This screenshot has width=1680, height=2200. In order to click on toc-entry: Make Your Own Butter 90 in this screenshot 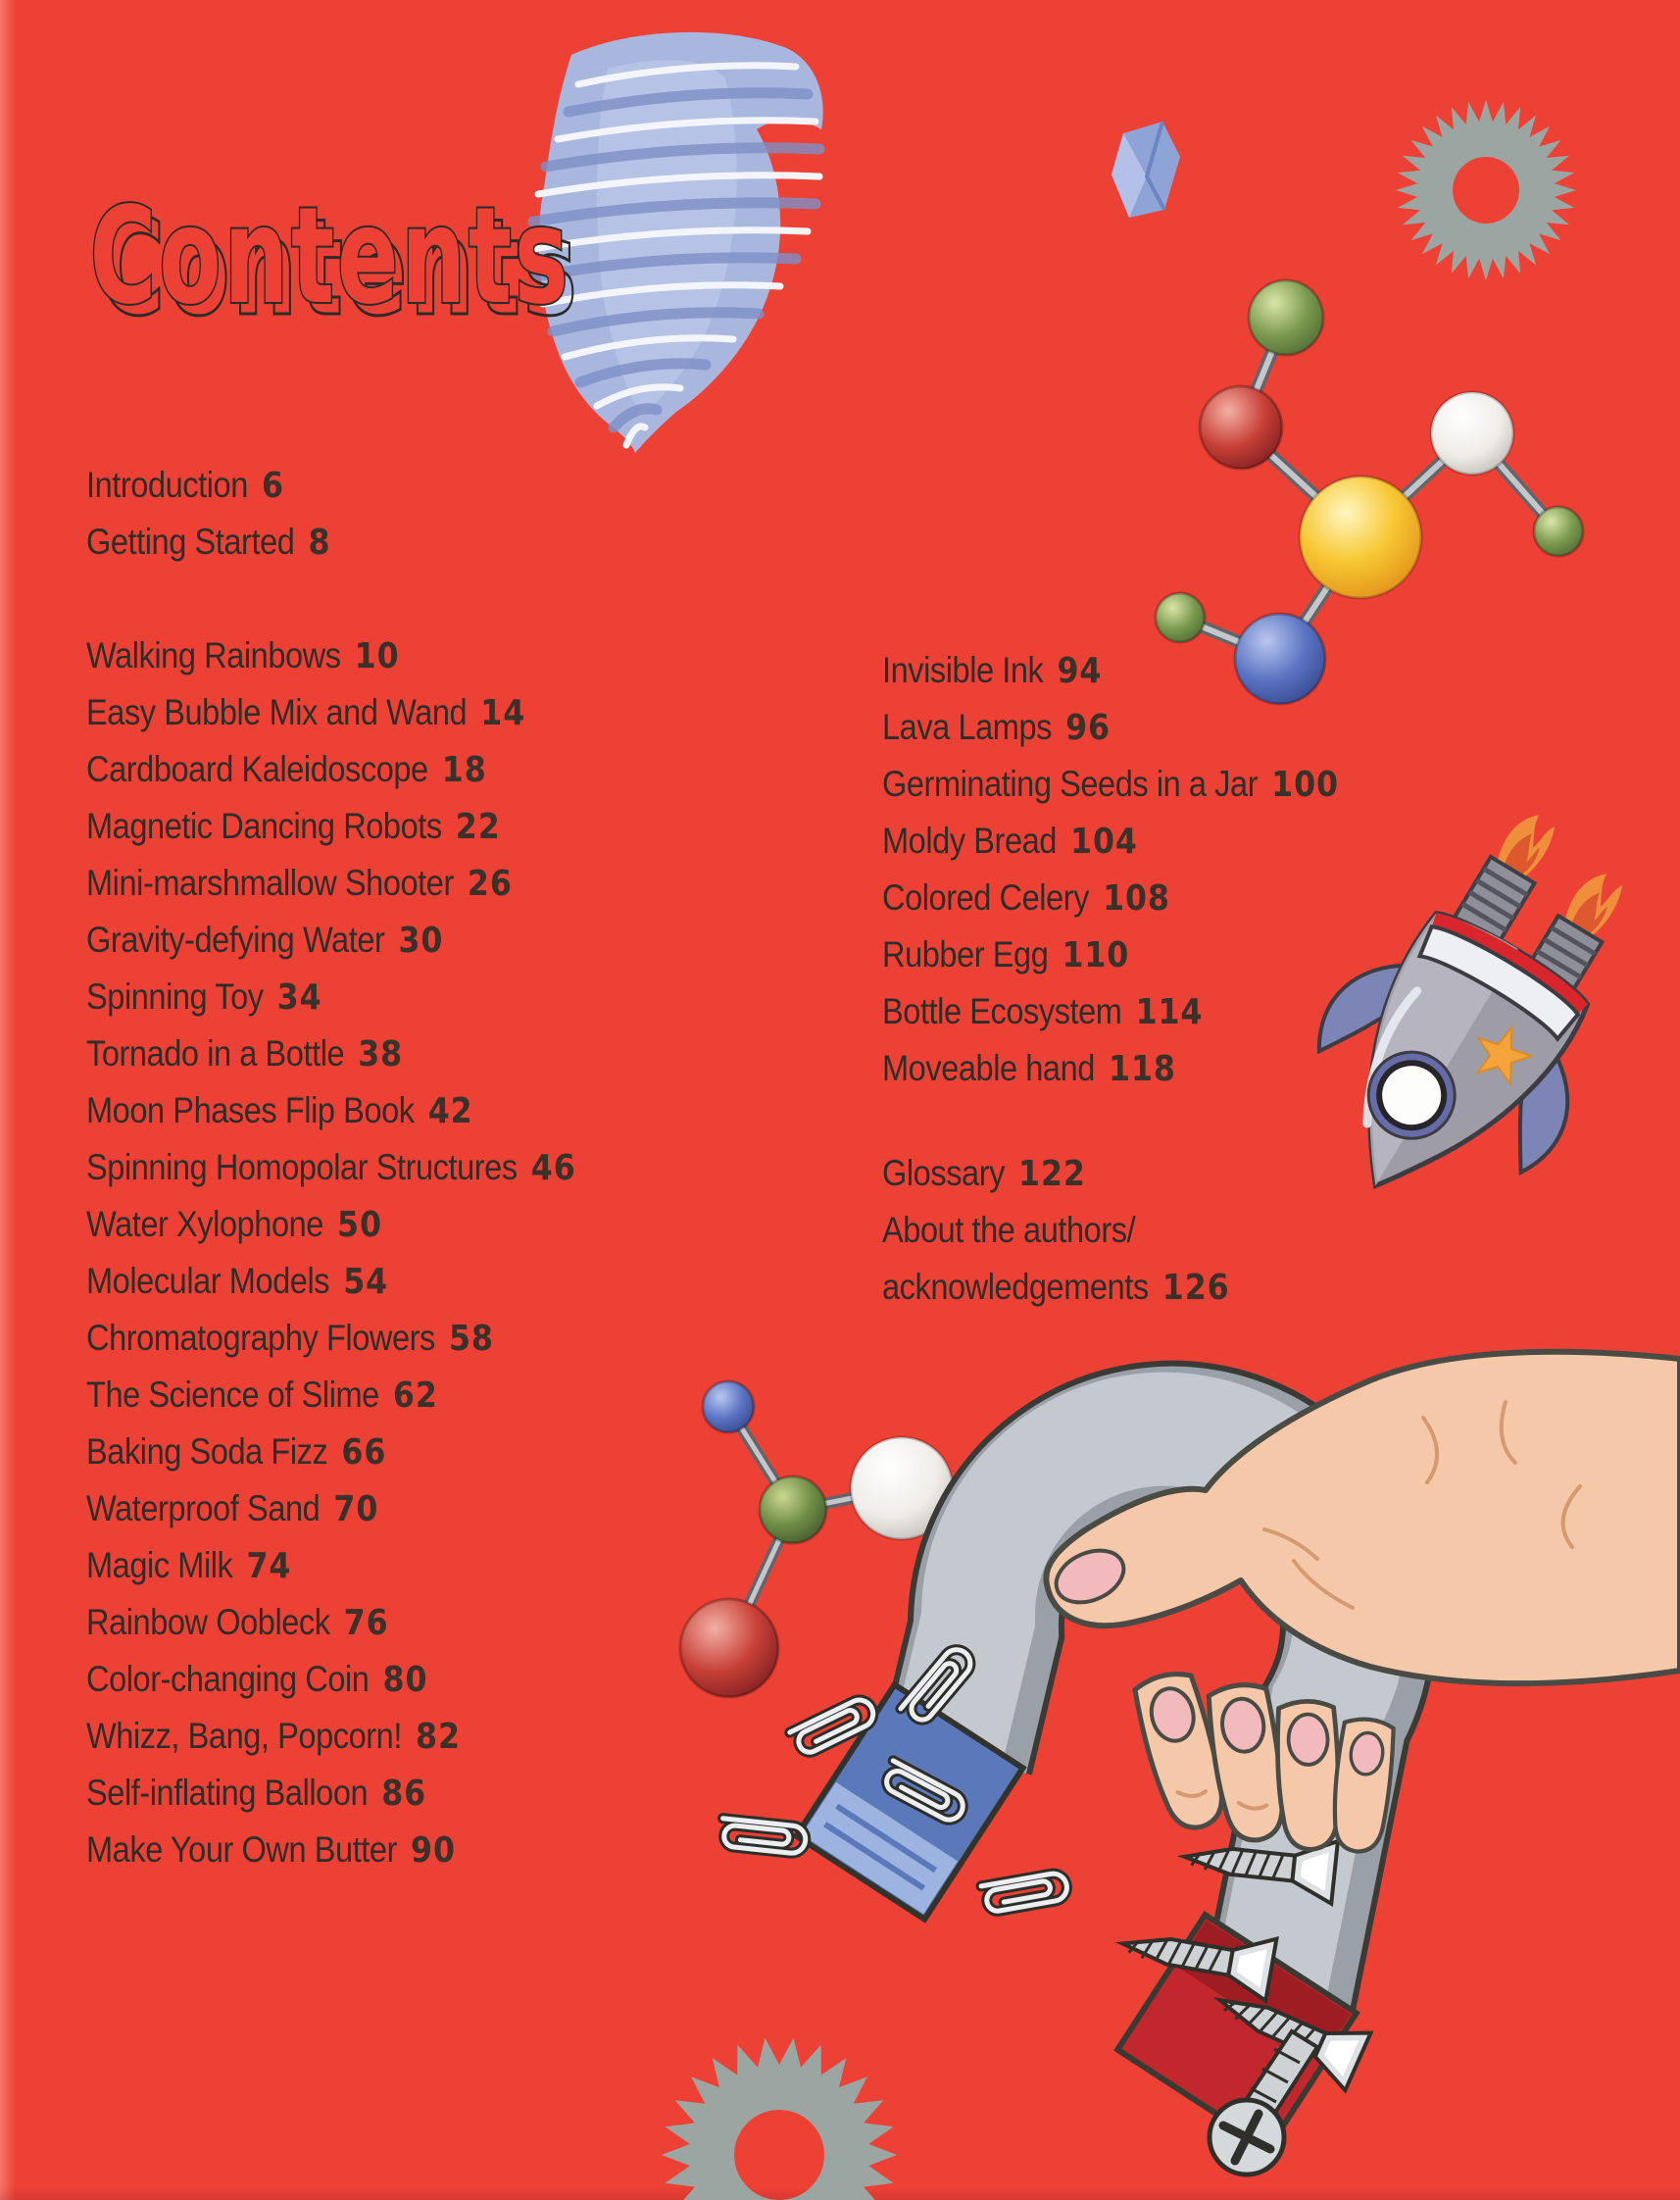, I will do `click(331, 1850)`.